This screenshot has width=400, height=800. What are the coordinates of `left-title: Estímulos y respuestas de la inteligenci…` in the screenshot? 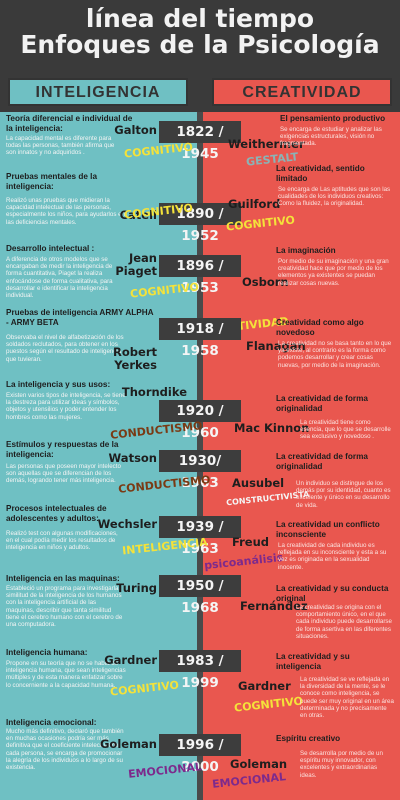 It's located at (62, 449).